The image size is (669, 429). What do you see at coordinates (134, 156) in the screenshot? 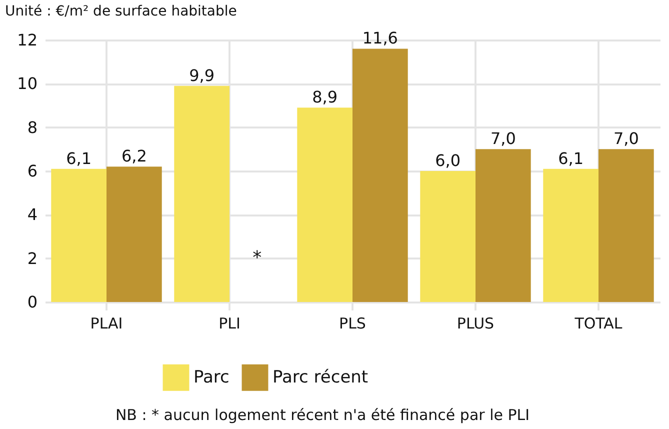
I see `data-label: 6,2` at bounding box center [134, 156].